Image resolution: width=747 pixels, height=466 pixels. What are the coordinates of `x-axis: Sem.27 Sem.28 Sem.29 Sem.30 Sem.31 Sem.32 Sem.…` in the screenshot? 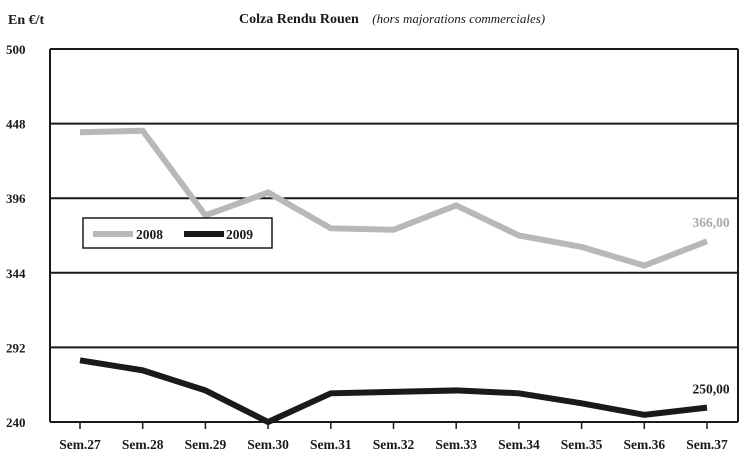 It's located at (393, 437).